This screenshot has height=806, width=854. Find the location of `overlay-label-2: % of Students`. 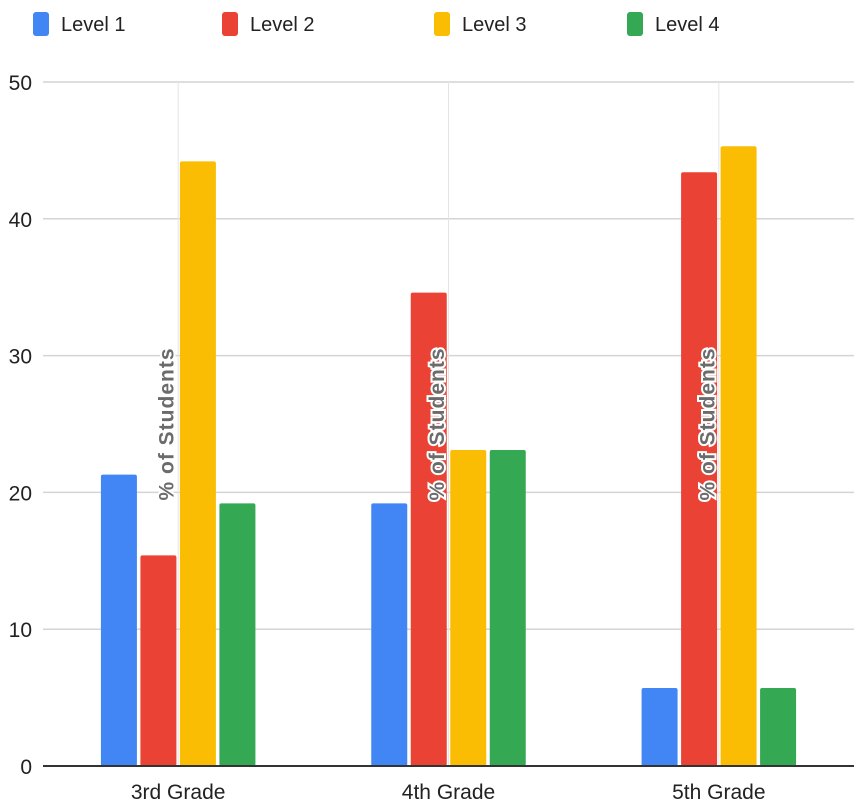

overlay-label-2: % of Students is located at coordinates (437, 424).